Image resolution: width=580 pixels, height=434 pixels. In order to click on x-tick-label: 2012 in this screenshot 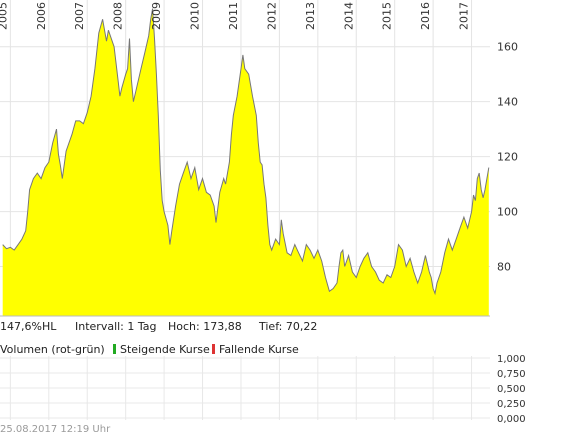, I will do `click(271, 16)`.